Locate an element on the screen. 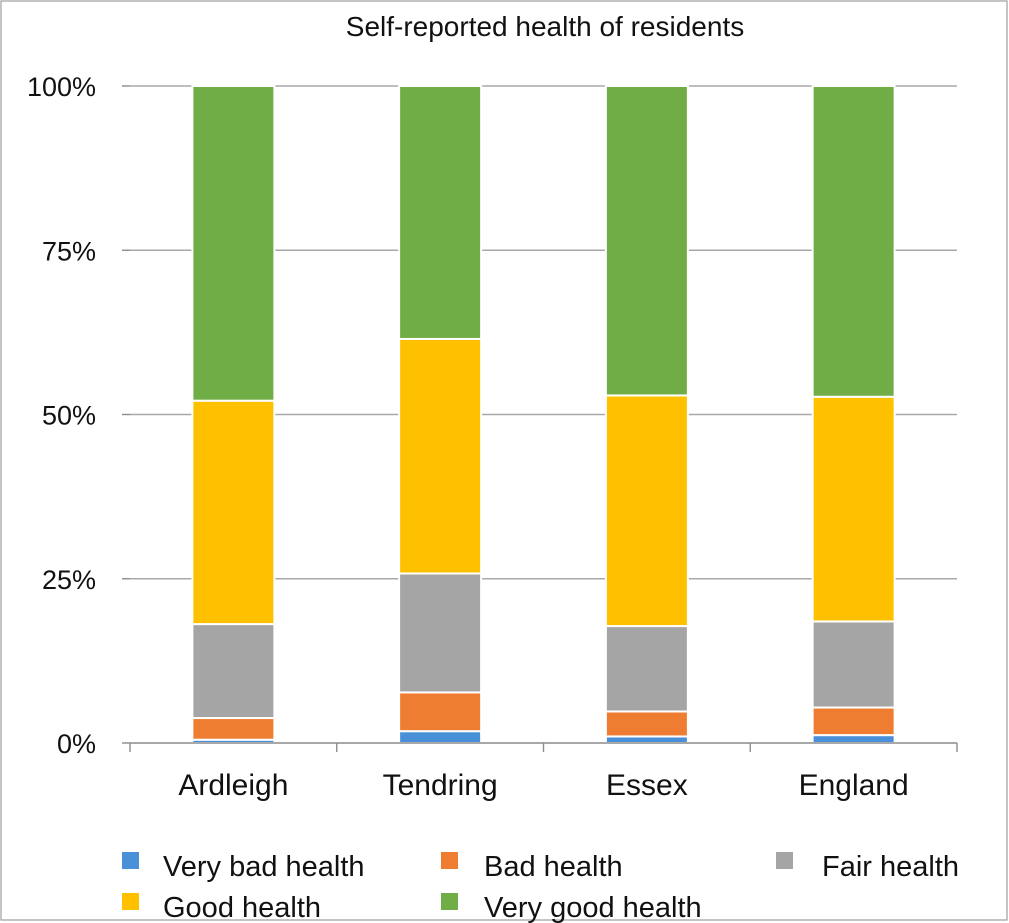  x-axis-labels: Ardleigh Tendring Essex England is located at coordinates (543, 785).